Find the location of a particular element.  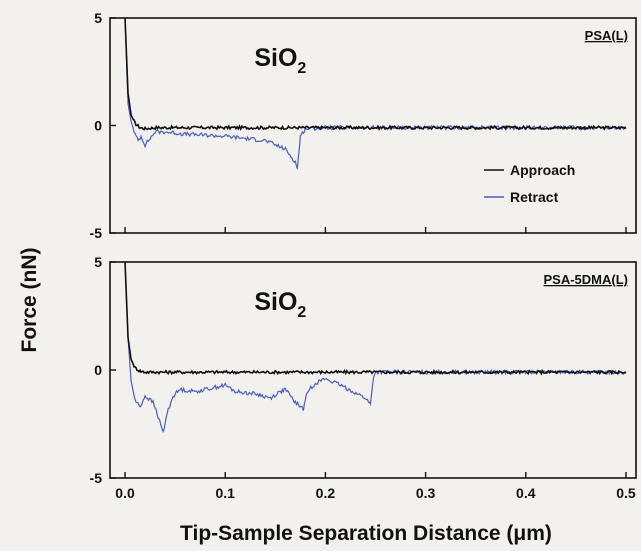

y-axis-label: Force (nN) is located at coordinates (29, 300).